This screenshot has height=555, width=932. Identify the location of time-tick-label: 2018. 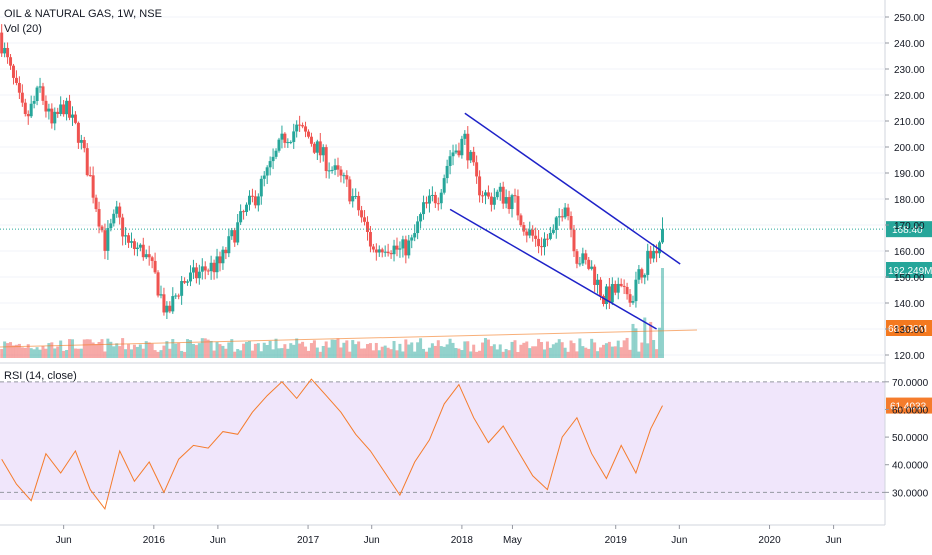
(462, 540).